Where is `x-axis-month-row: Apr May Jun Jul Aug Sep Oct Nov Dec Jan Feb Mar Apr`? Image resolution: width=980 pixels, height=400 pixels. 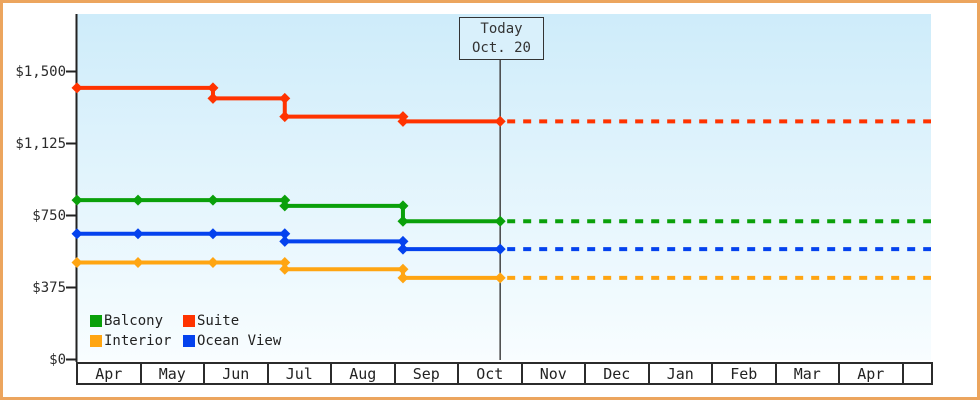 x-axis-month-row: Apr May Jun Jul Aug Sep Oct Nov Dec Jan Feb Mar Apr is located at coordinates (504, 373).